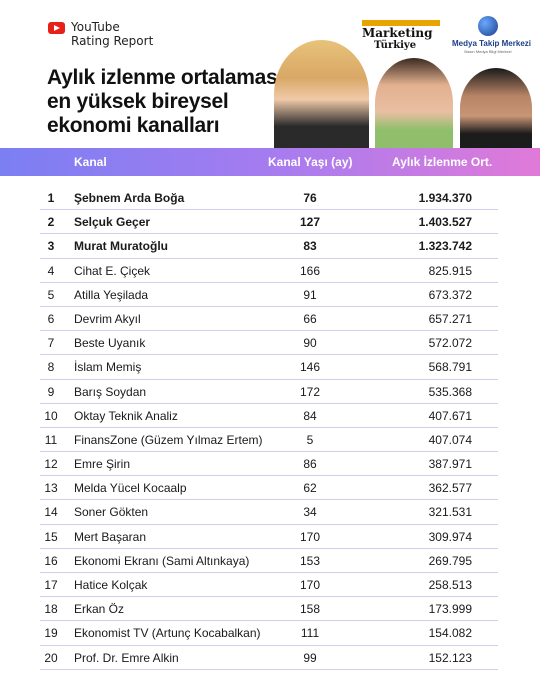  I want to click on rank-cell: 11, so click(51, 439).